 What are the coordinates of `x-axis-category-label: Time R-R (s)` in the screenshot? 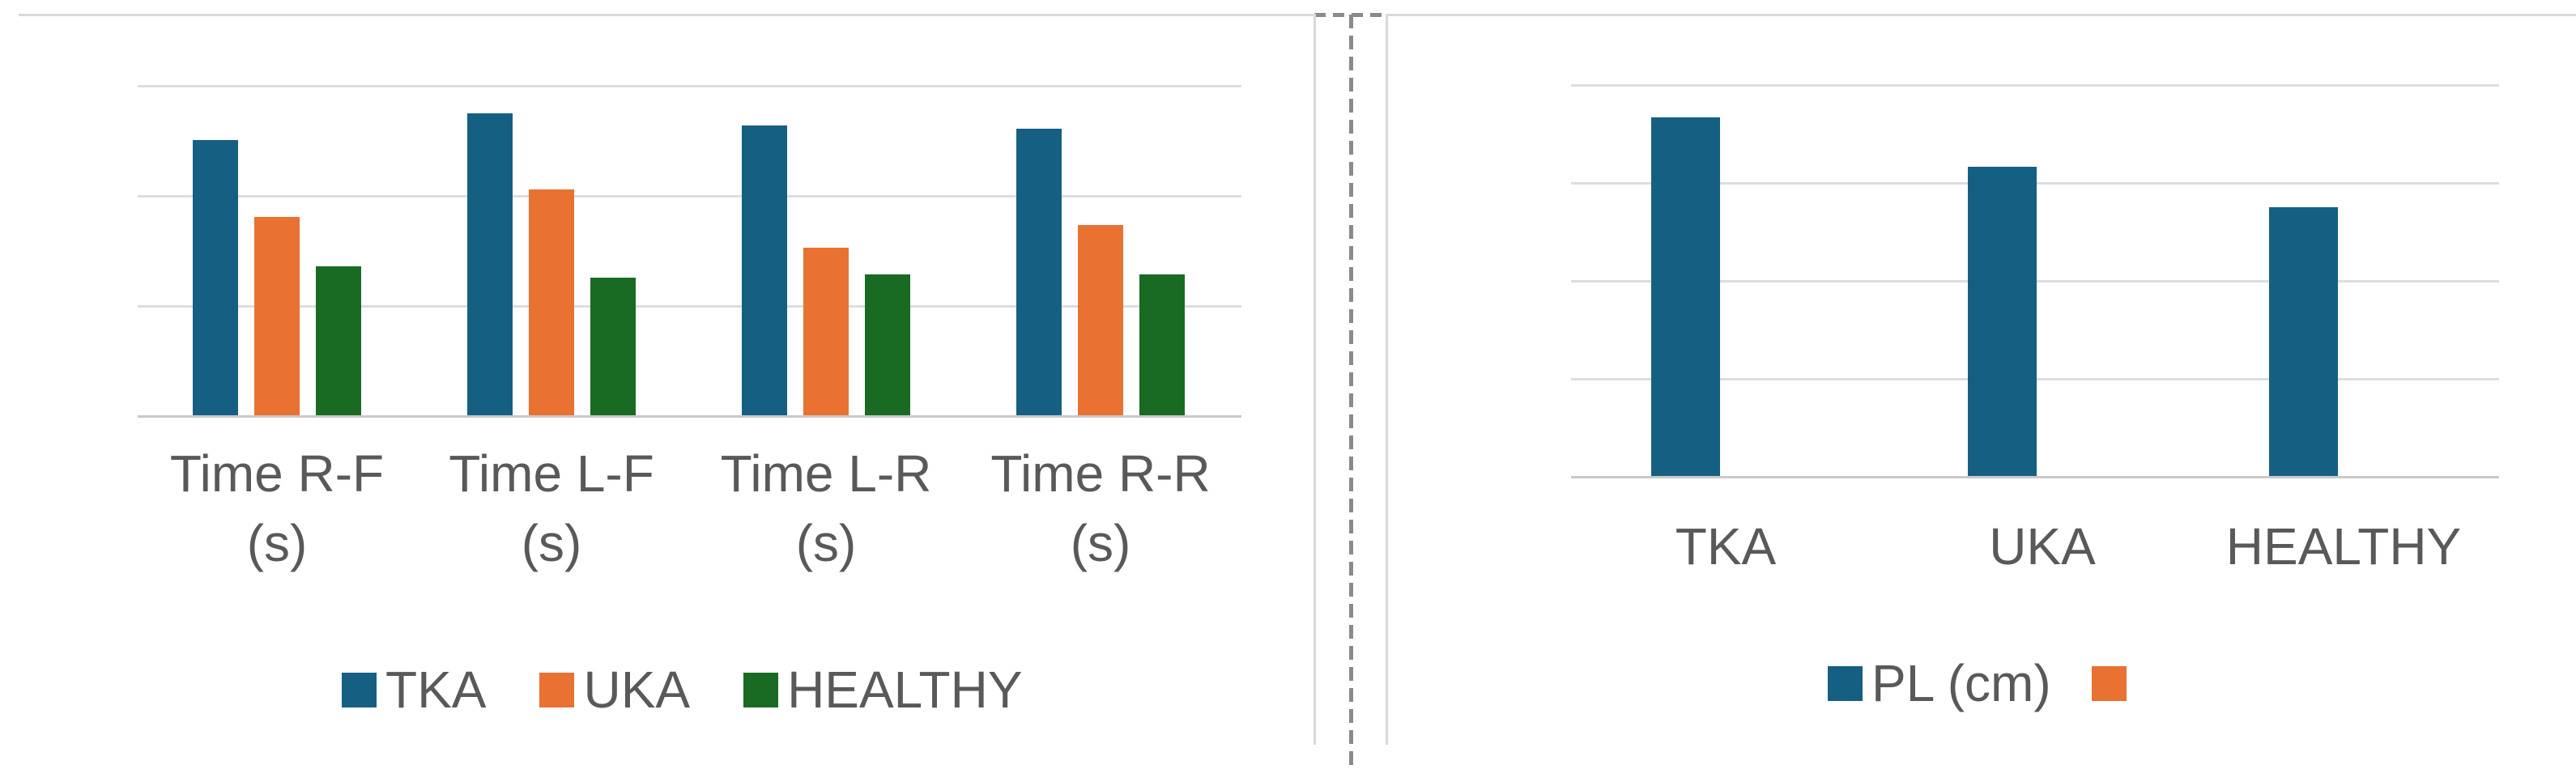 It's located at (1100, 508).